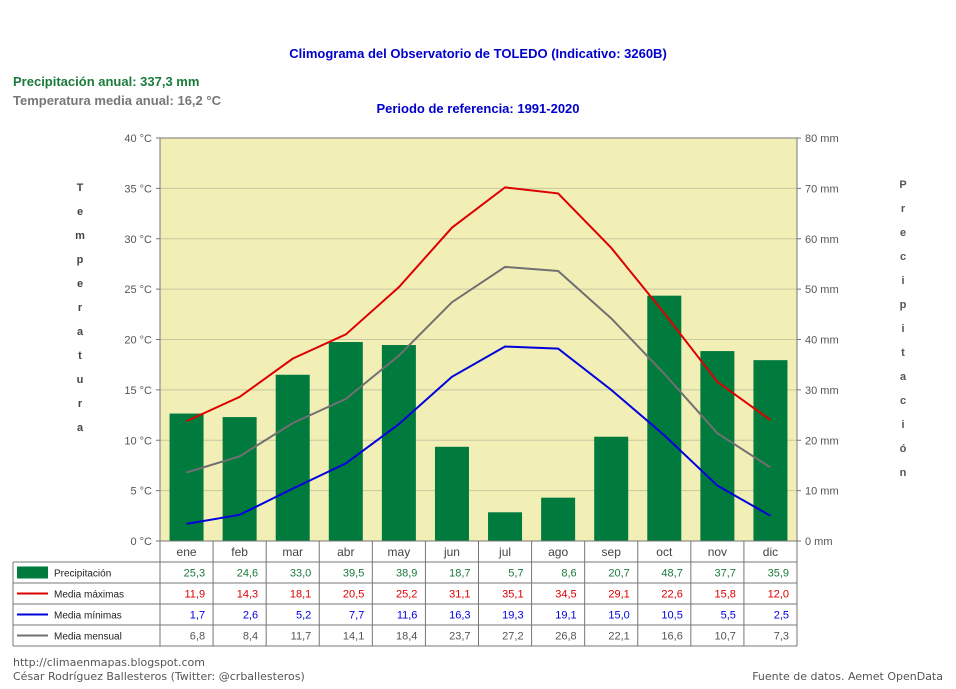  Describe the element at coordinates (451, 552) in the screenshot. I see `month-label-jun: jun` at that location.